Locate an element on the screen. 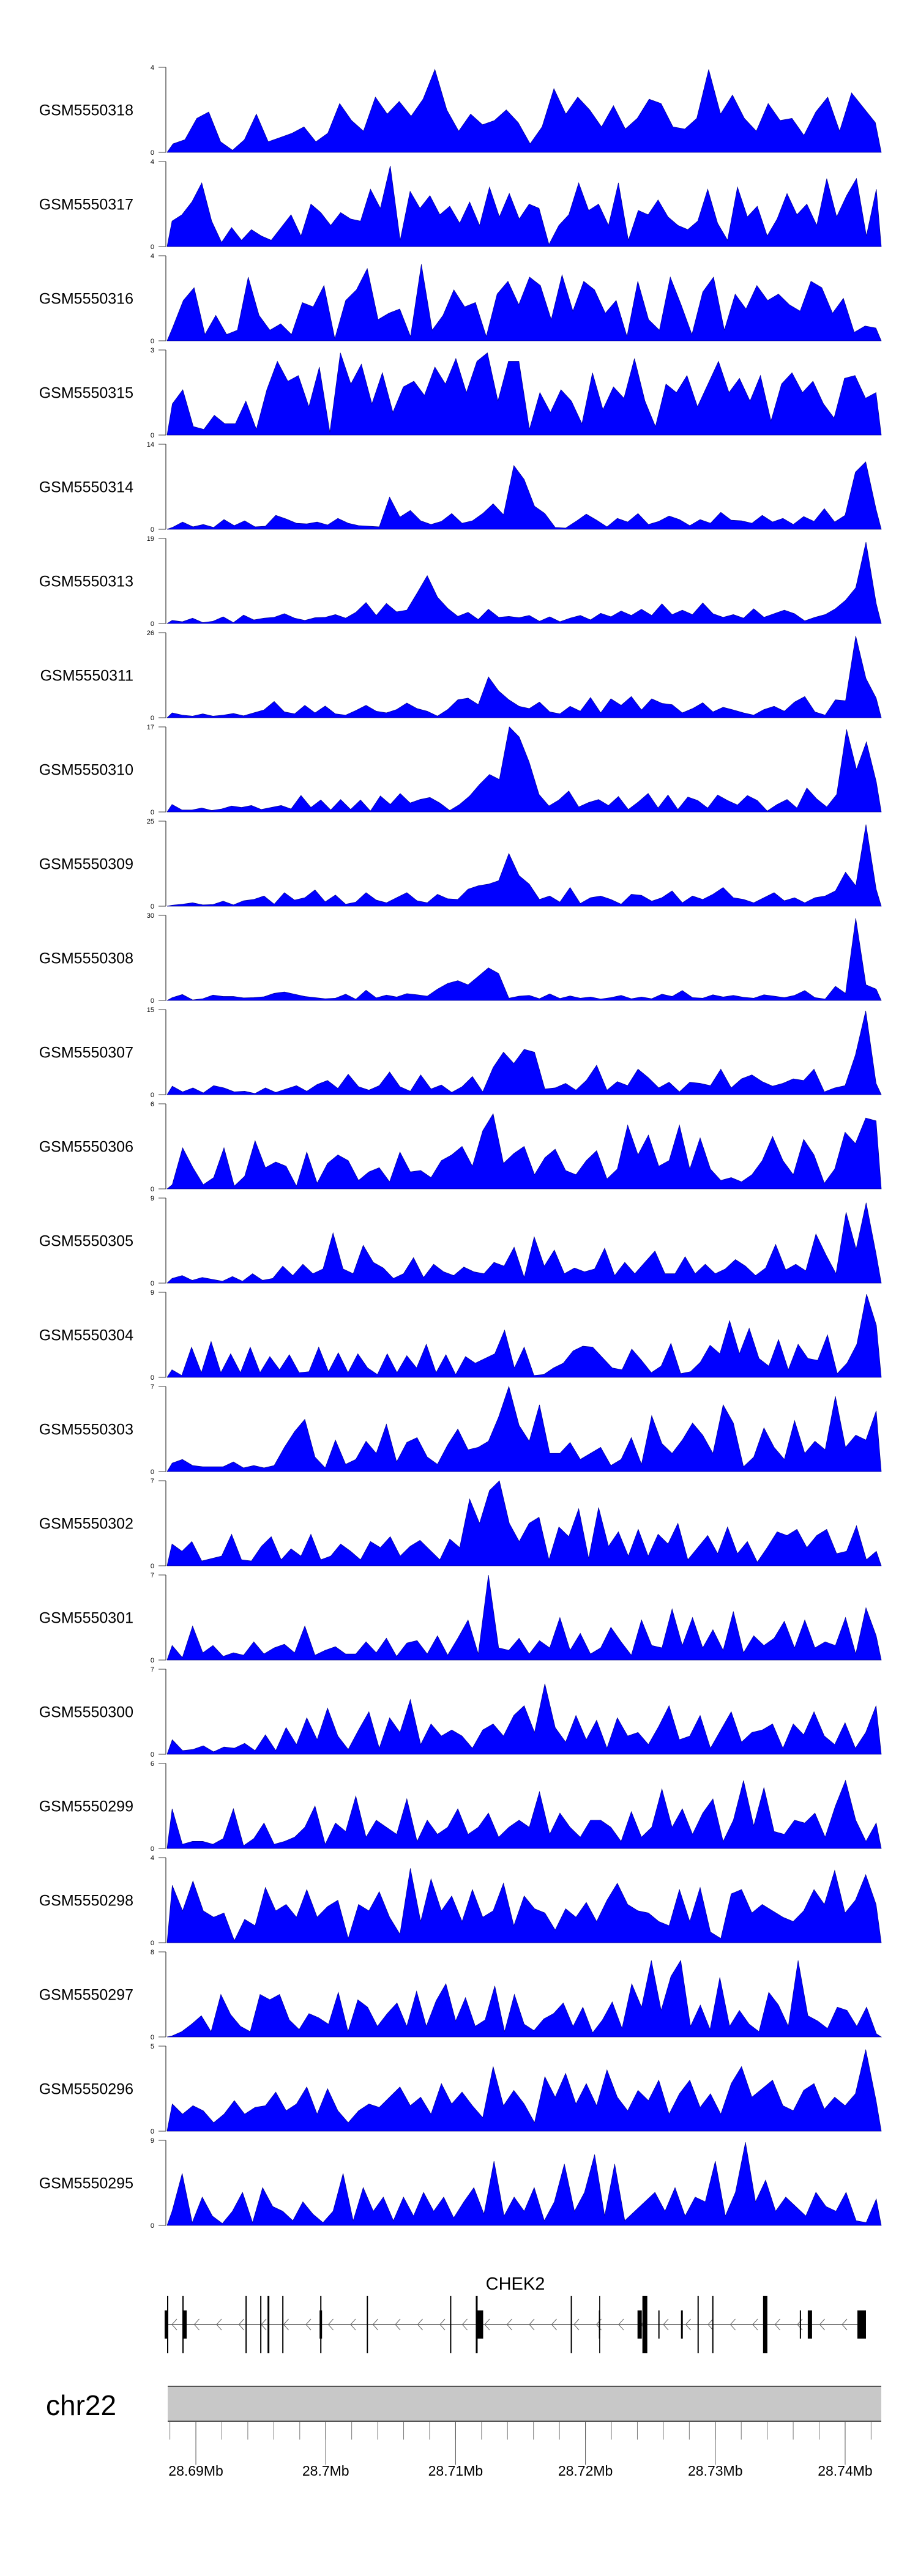  y-tick-label-max: 26 is located at coordinates (150, 633).